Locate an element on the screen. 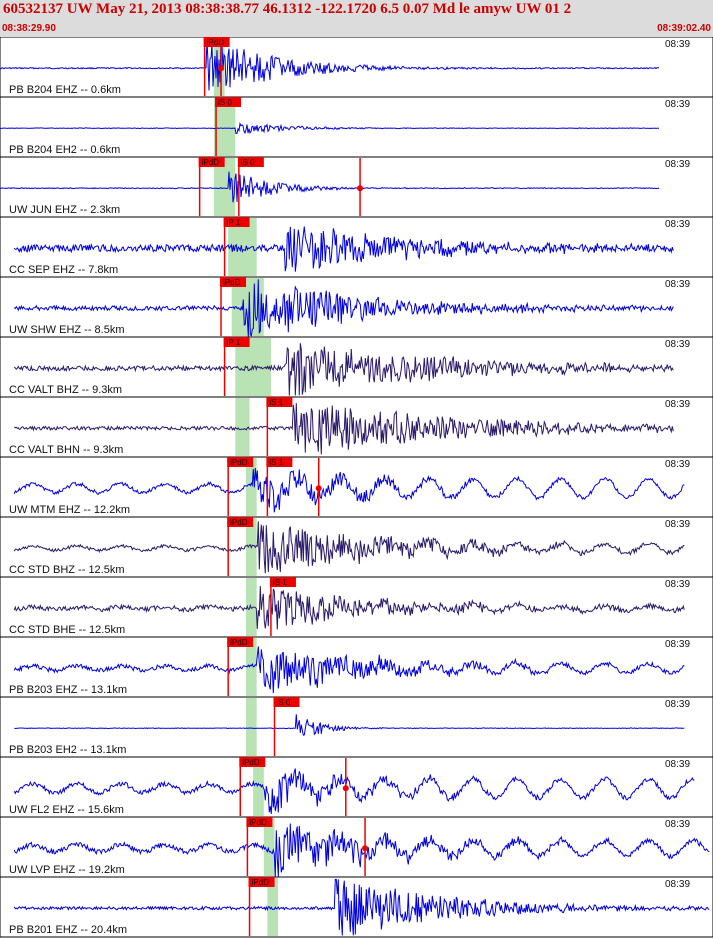  station-label: CC STD BHE -- 12.5km is located at coordinates (67, 630).